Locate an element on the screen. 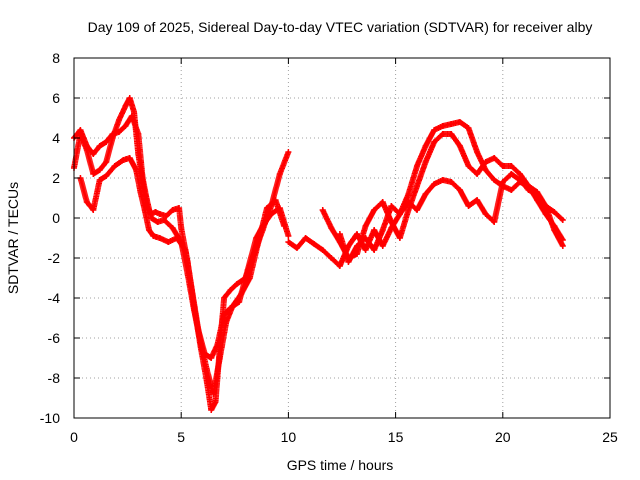 The height and width of the screenshot is (480, 640). y-axis-label: SDTVAR / TECUs is located at coordinates (13, 238).